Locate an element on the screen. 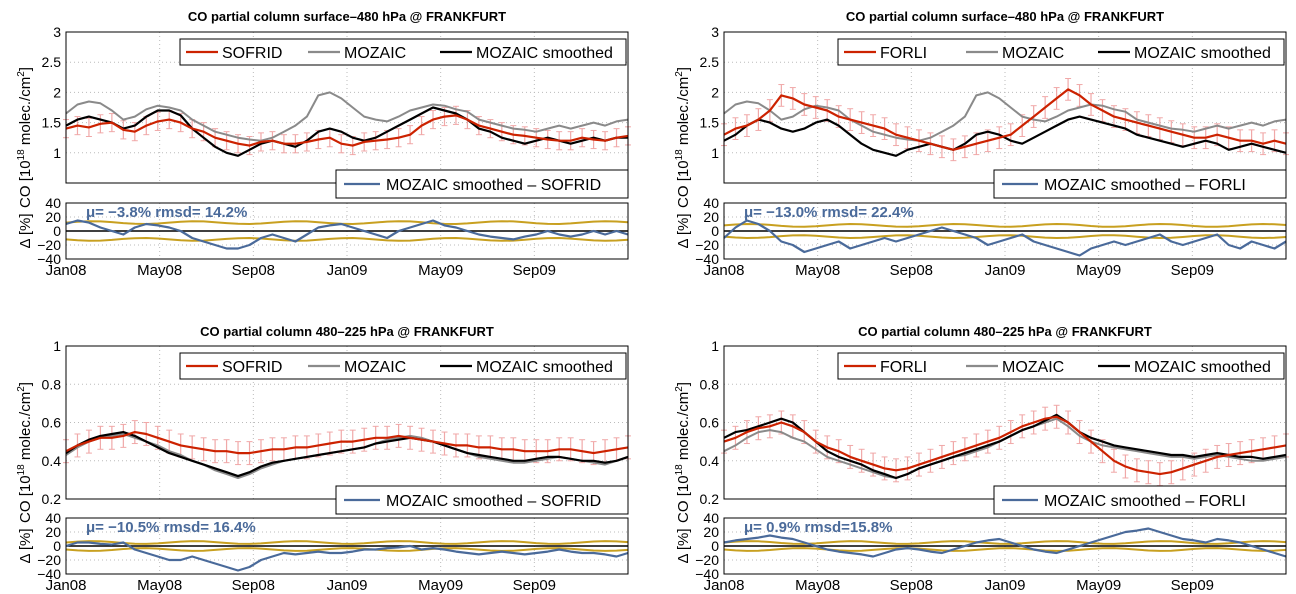 The image size is (1296, 594). stats-text: μ= −10.5% rmsd= 16.4% is located at coordinates (171, 527).